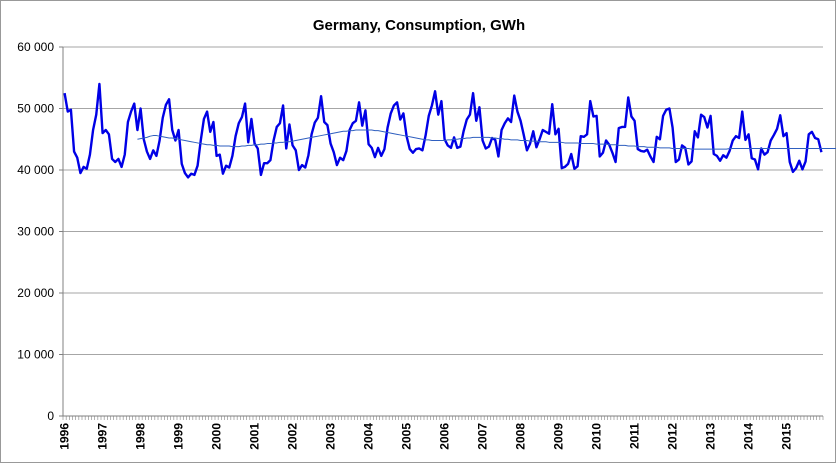 The image size is (836, 464). Describe the element at coordinates (486, 139) in the screenshot. I see `series-line-trend` at that location.